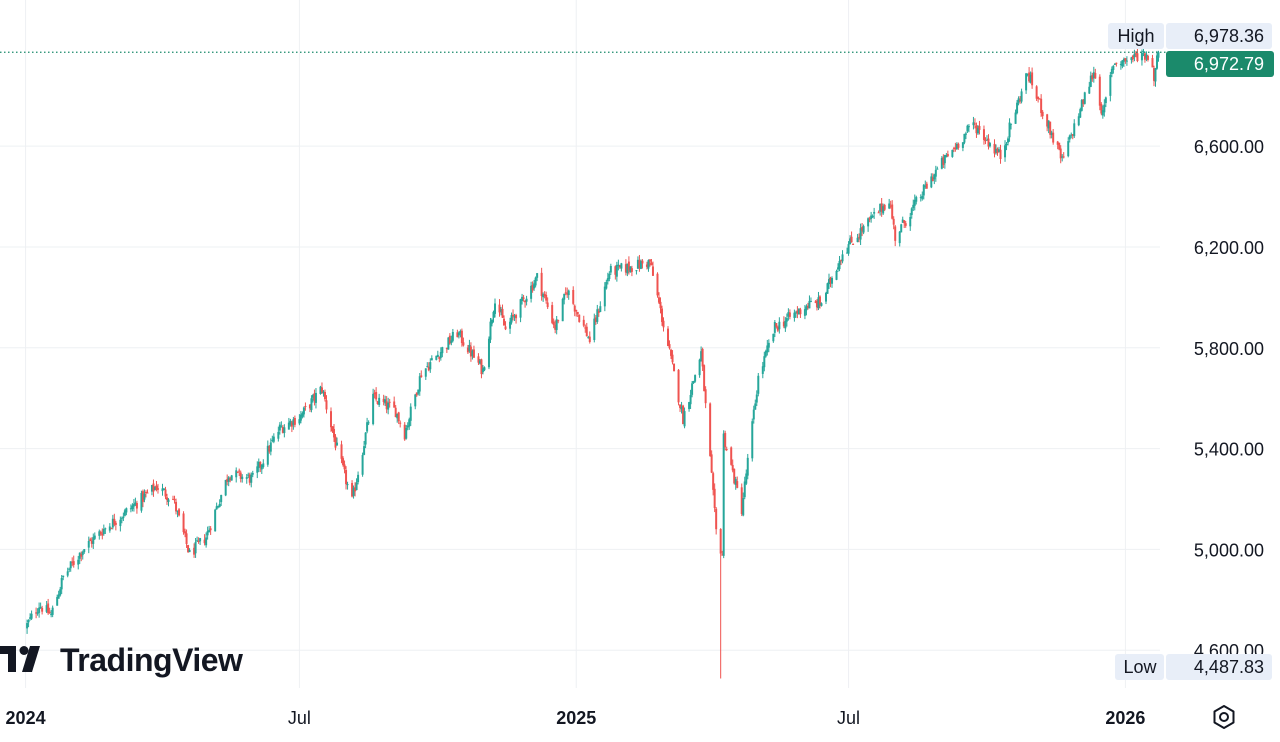 The width and height of the screenshot is (1280, 742). Describe the element at coordinates (151, 660) in the screenshot. I see `tradingview-logo-text: TradingView` at that location.